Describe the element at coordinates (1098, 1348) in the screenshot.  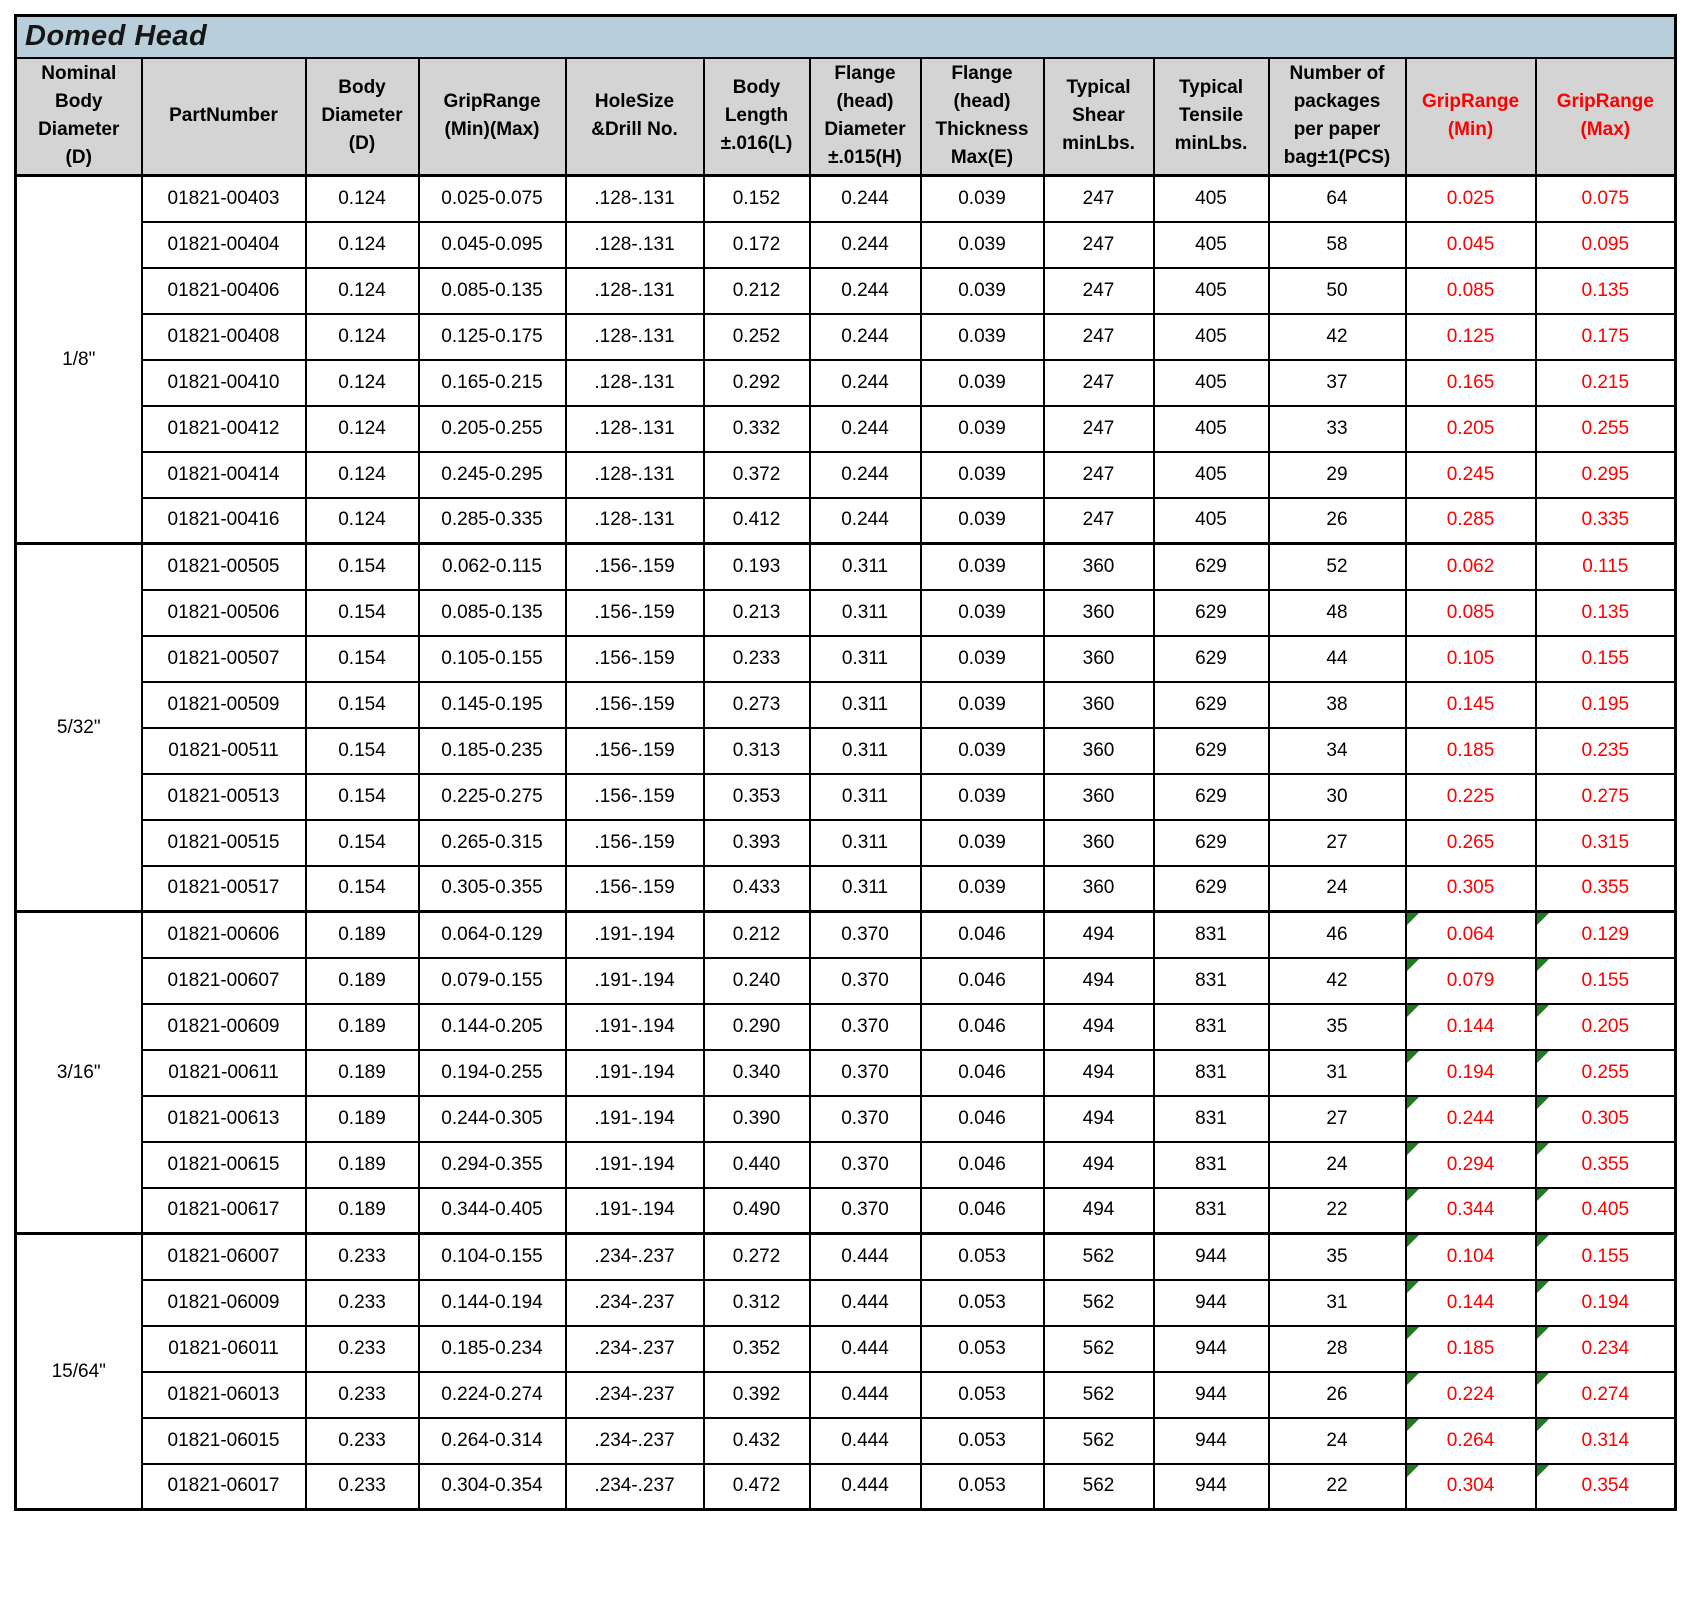
I see `cell-typical-shear: 562` at that location.